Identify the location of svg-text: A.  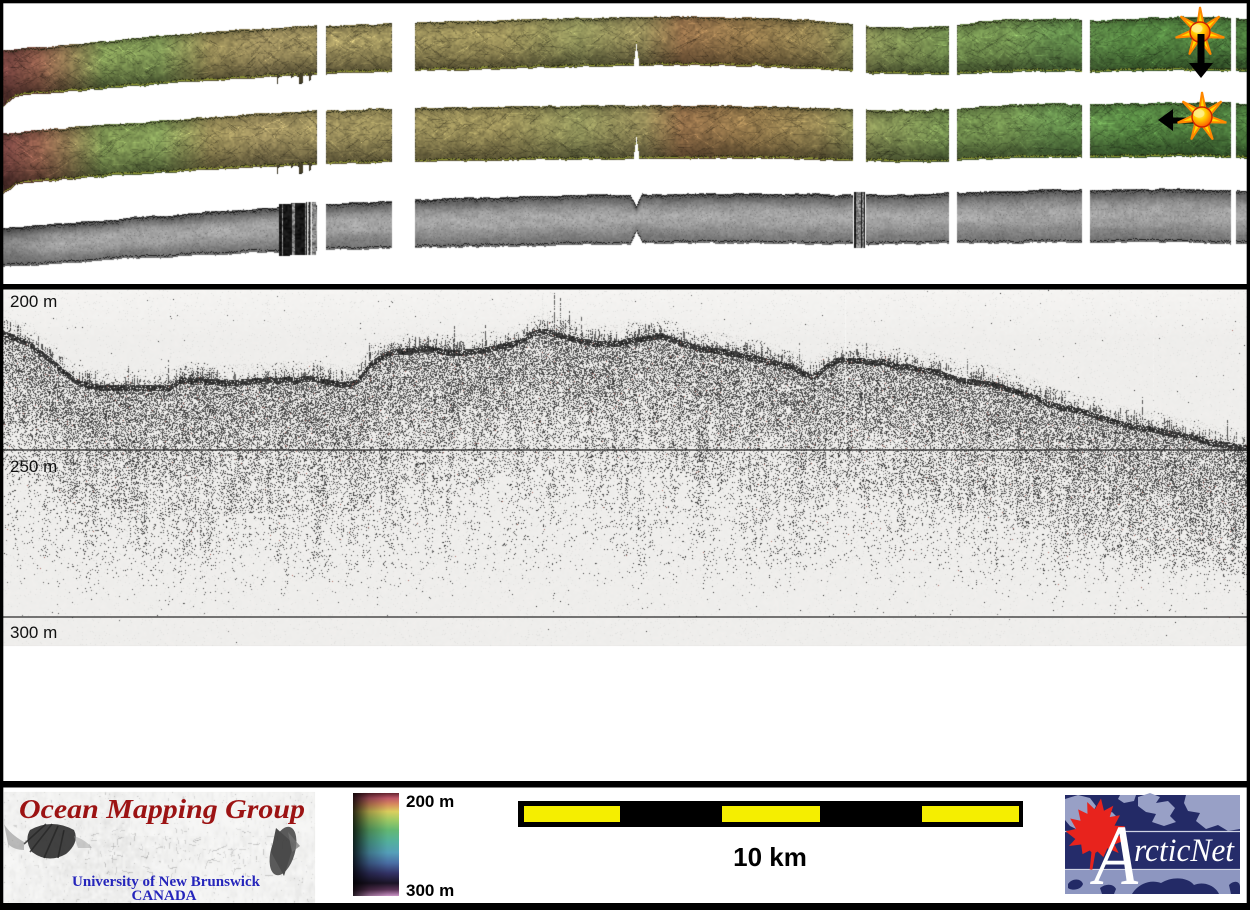
(1114, 855).